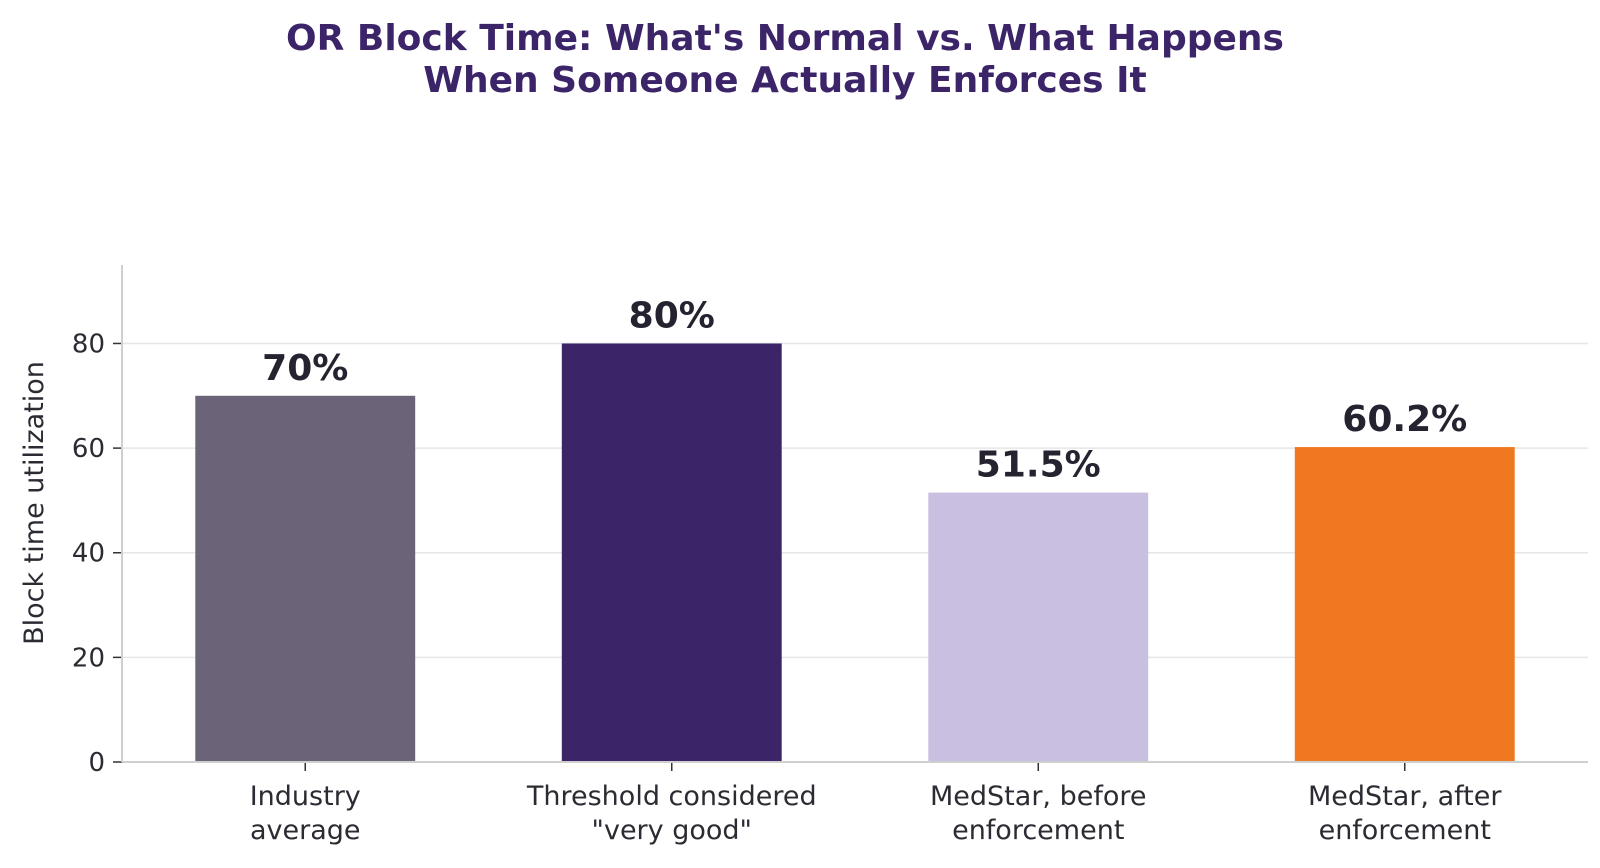 This screenshot has height=868, width=1600. What do you see at coordinates (305, 368) in the screenshot?
I see `bar-value-label: 70%` at bounding box center [305, 368].